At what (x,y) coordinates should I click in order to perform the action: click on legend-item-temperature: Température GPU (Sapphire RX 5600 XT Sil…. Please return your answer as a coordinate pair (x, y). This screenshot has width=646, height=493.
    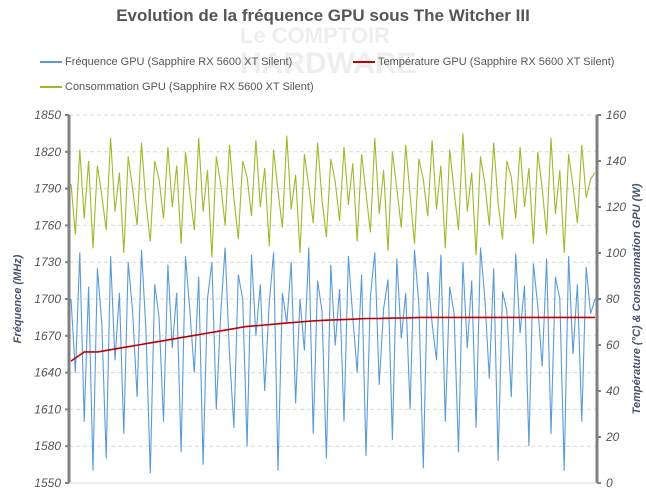
    Looking at the image, I should click on (483, 62).